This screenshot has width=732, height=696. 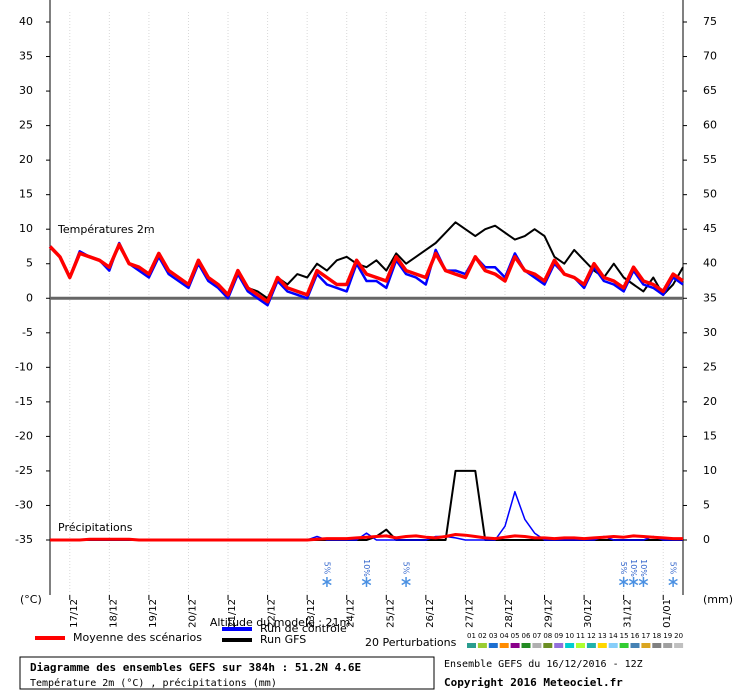 I want to click on y-tick-label: 15, so click(x=26, y=194).